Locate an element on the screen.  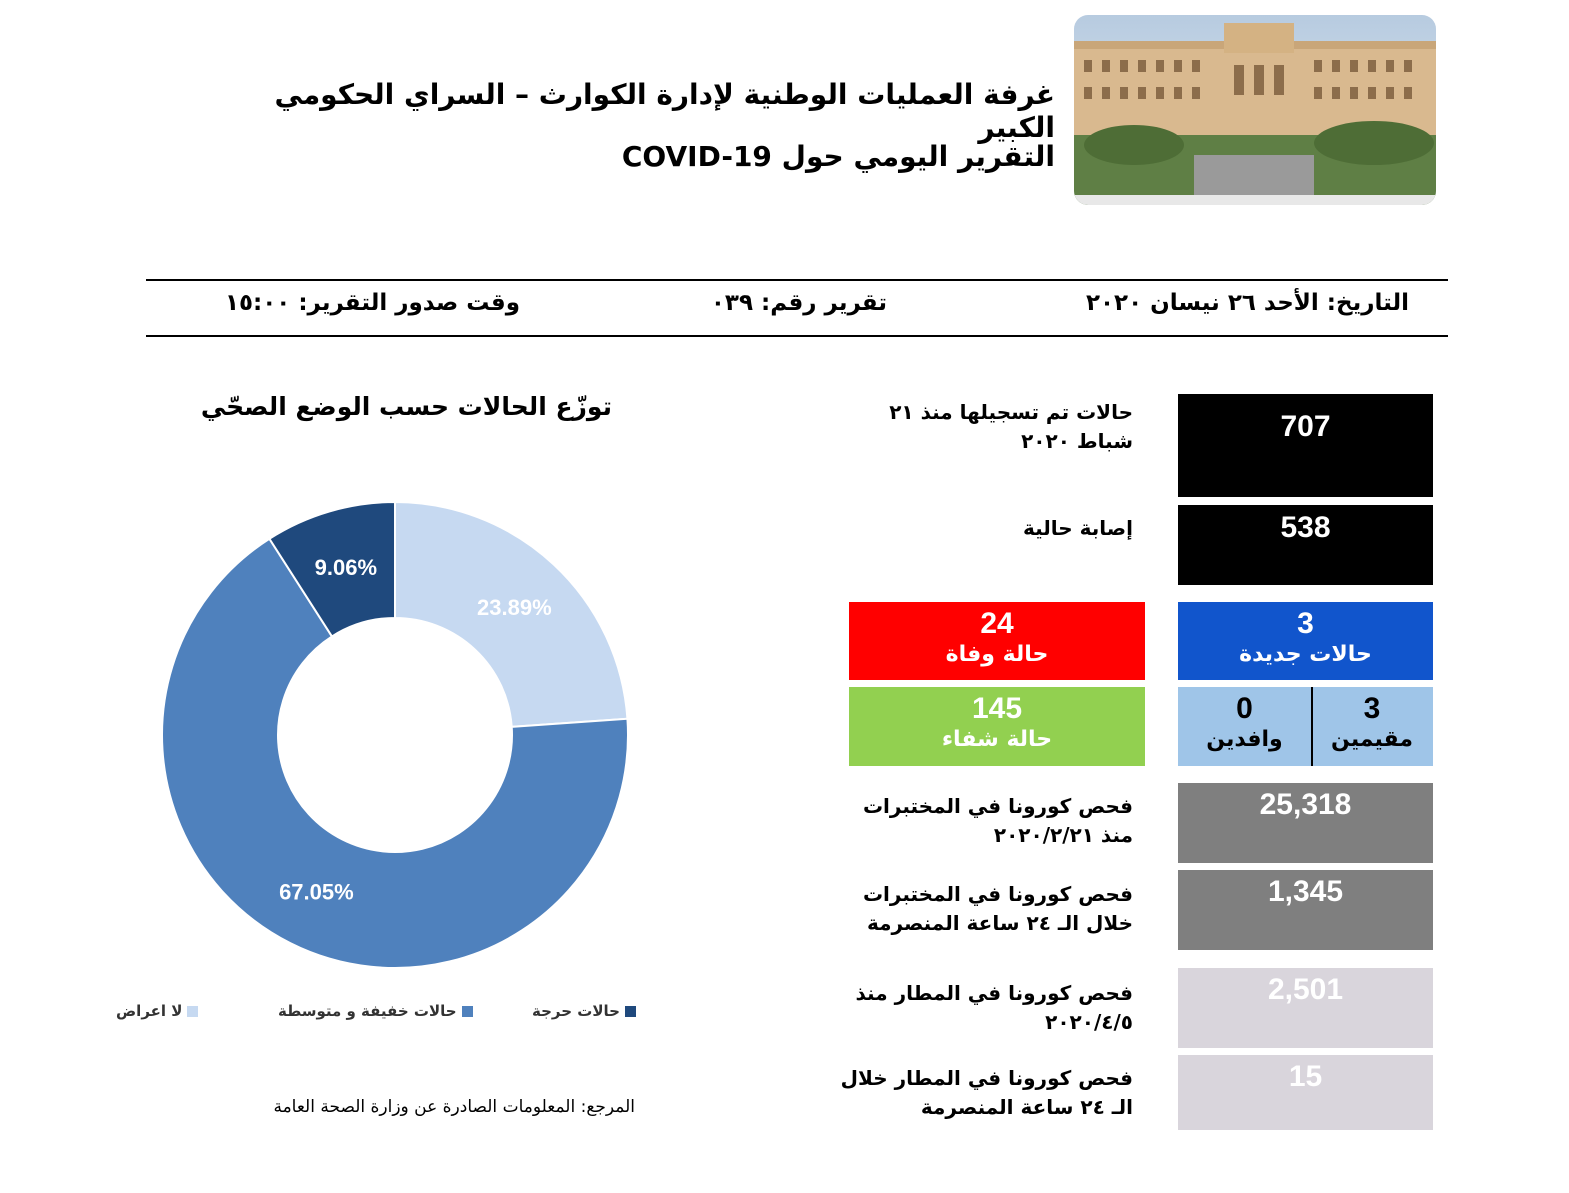
recovered-box: 145 حالة شفاء is located at coordinates (997, 726).